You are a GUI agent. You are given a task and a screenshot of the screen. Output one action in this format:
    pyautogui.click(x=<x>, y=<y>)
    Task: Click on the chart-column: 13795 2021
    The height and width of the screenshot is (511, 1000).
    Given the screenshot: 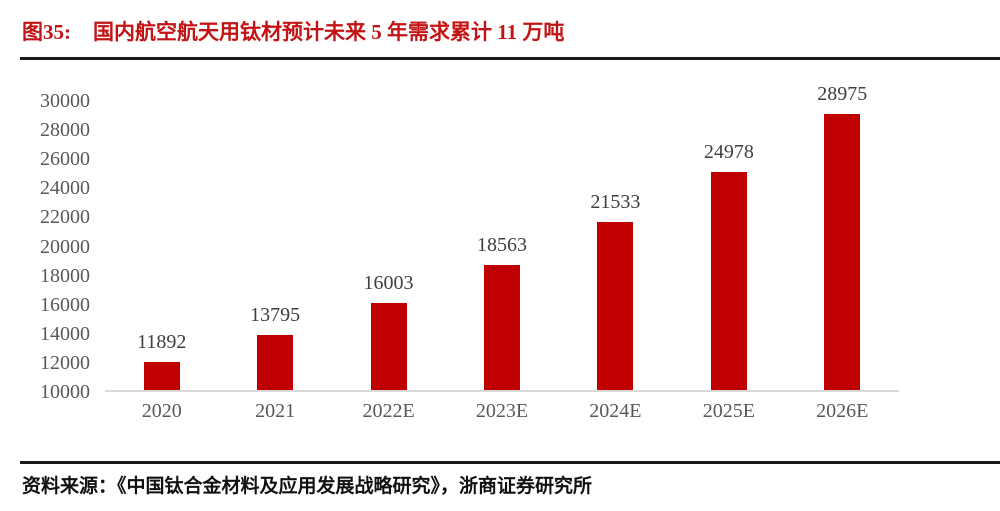 What is the action you would take?
    pyautogui.click(x=274, y=261)
    